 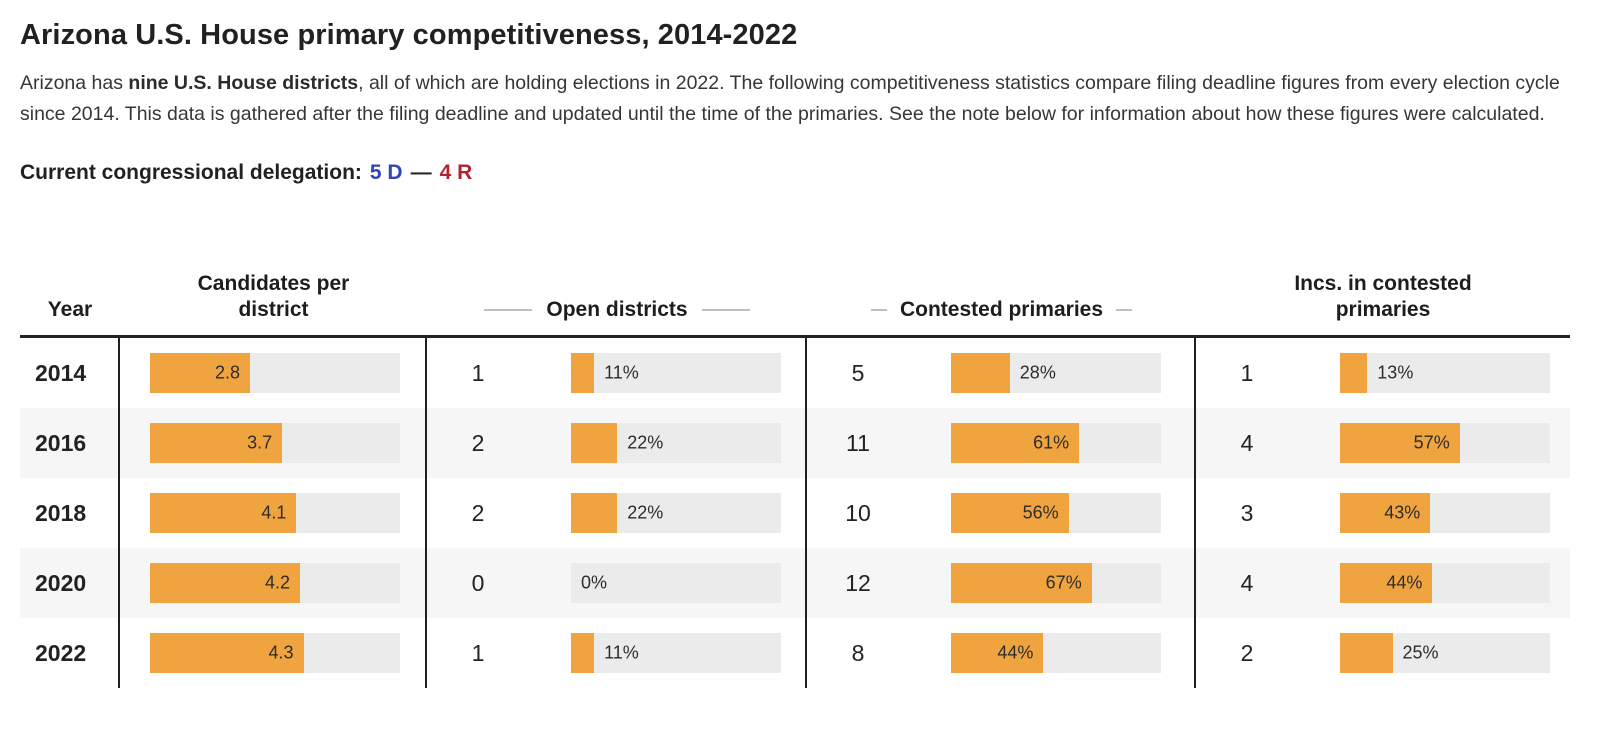 I want to click on incs-in-contested-cell: 2 25%, so click(x=1383, y=653).